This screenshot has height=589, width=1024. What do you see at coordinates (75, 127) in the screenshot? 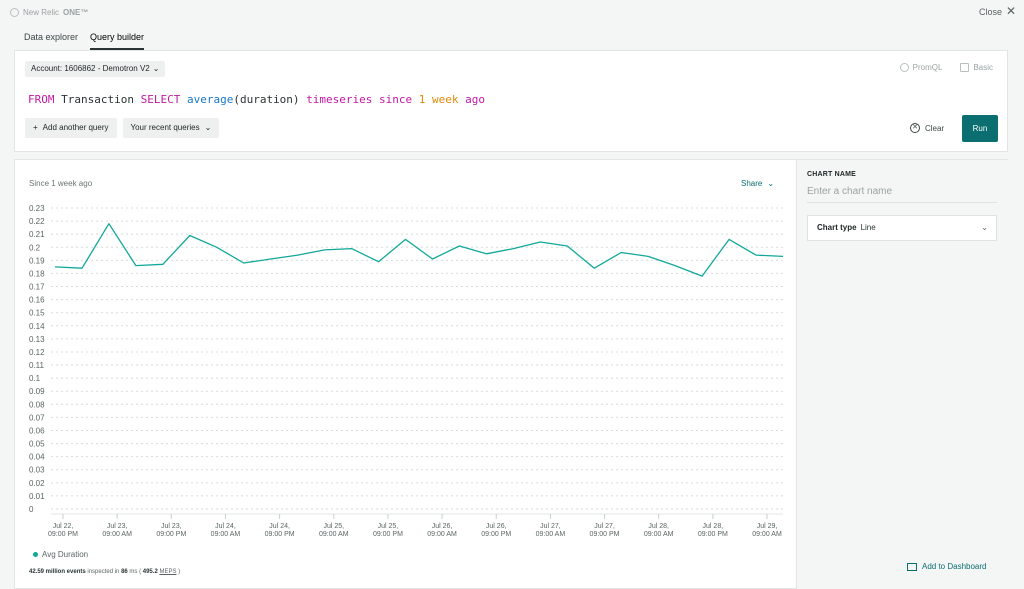
I see `add-query-label: Add another query` at bounding box center [75, 127].